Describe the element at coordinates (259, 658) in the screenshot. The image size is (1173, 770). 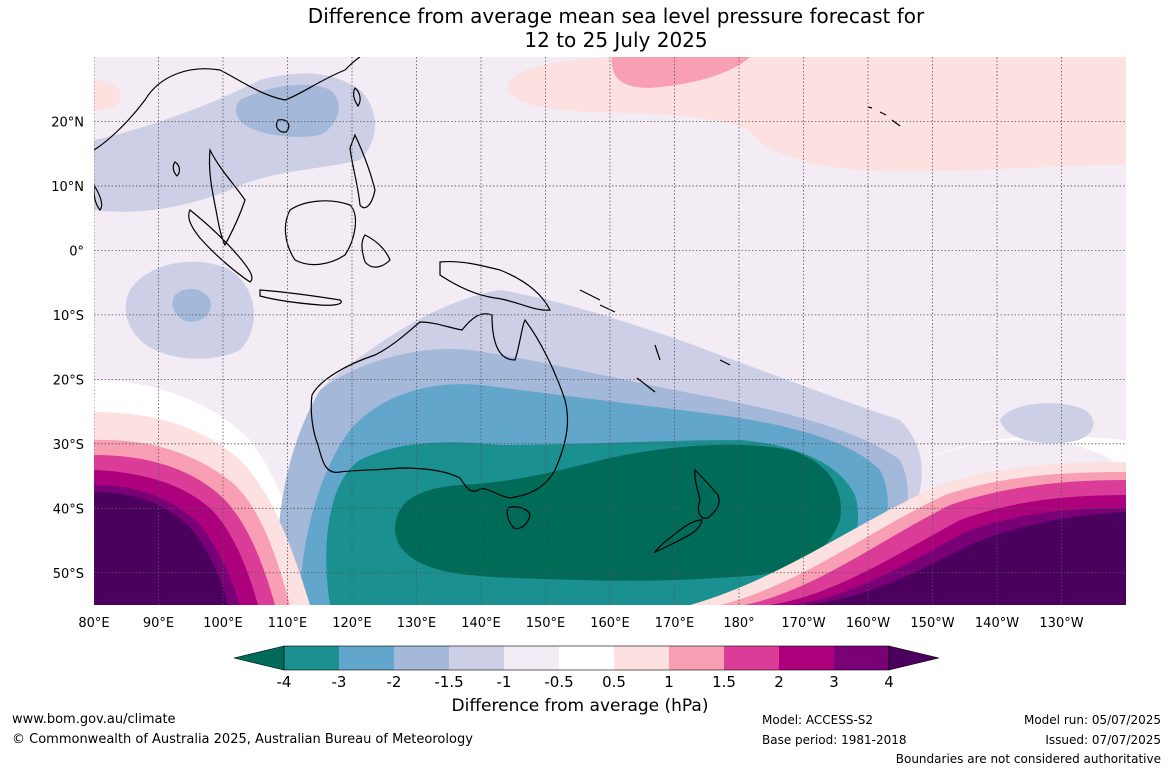
I see `colorbar-extend-low` at that location.